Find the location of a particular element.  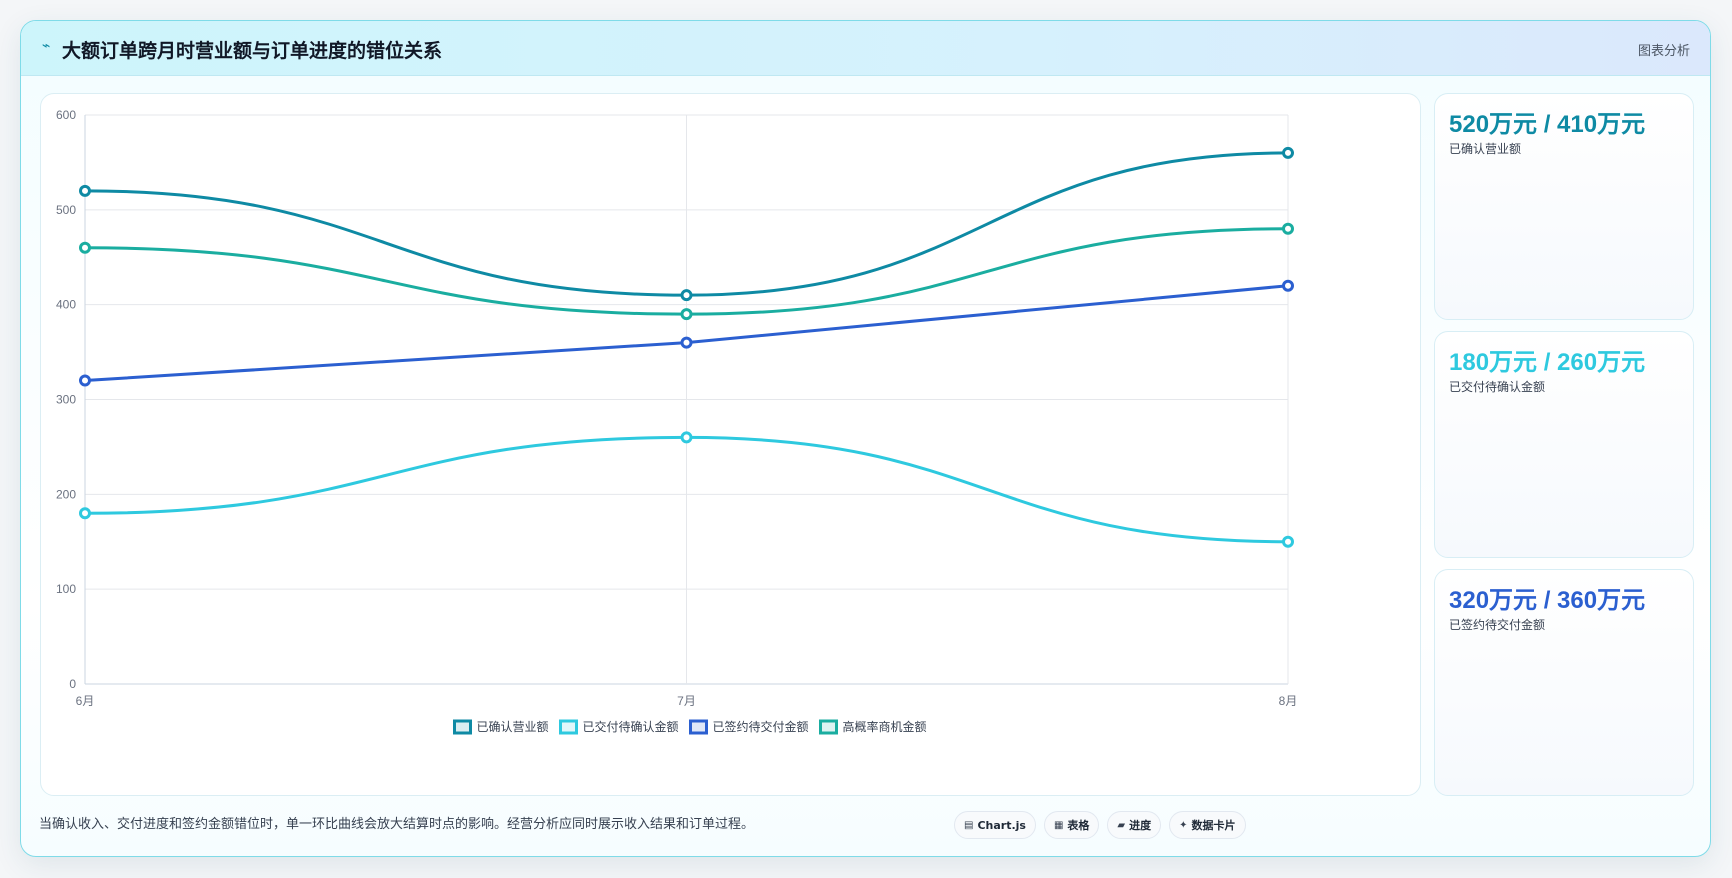

y-tick-label: 400 is located at coordinates (66, 305).